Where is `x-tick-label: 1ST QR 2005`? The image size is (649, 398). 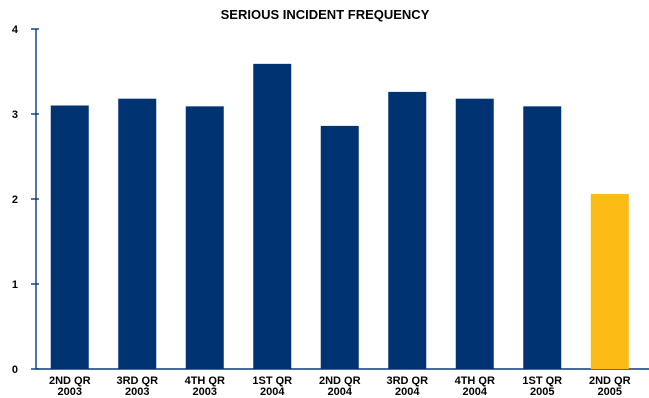 x-tick-label: 1ST QR 2005 is located at coordinates (542, 386).